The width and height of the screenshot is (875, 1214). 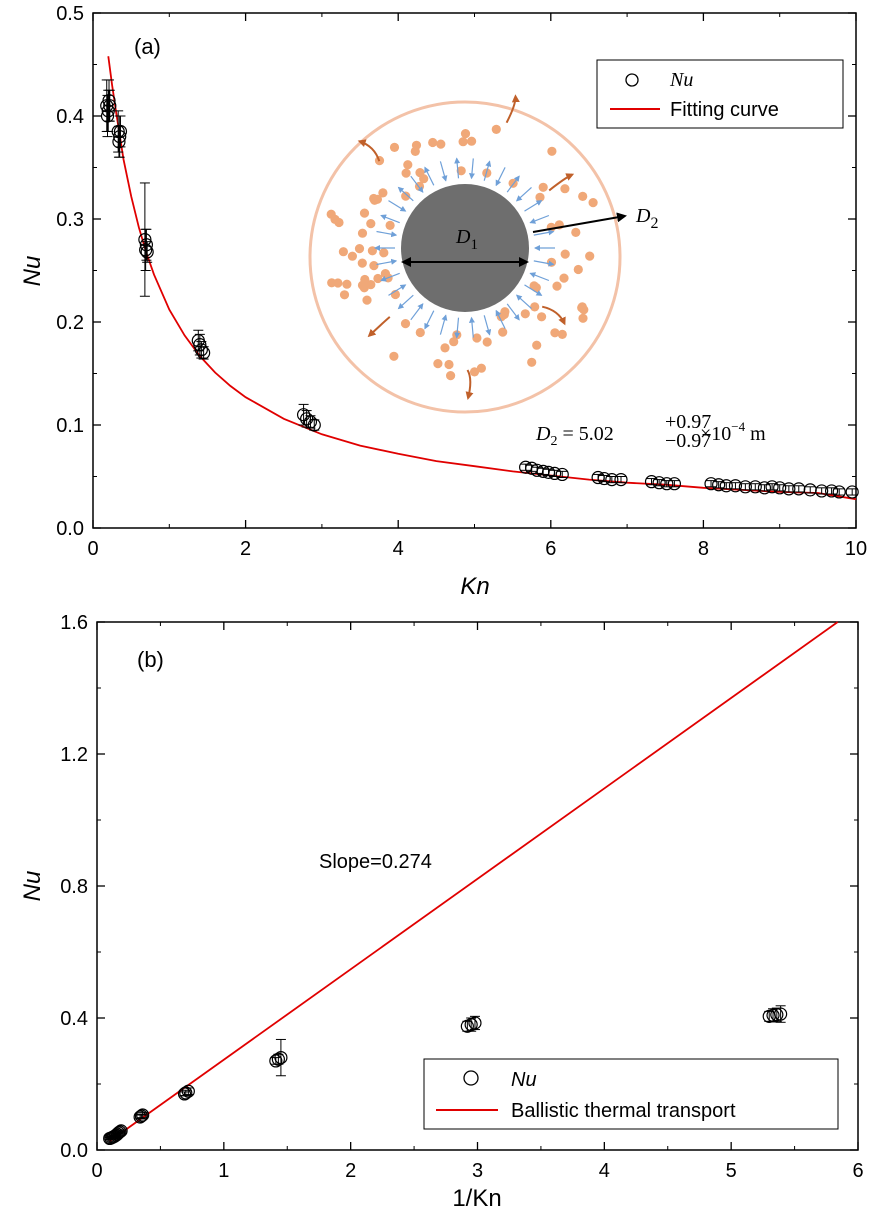 What do you see at coordinates (688, 441) in the screenshot?
I see `d2-annotation-lower: −0.97` at bounding box center [688, 441].